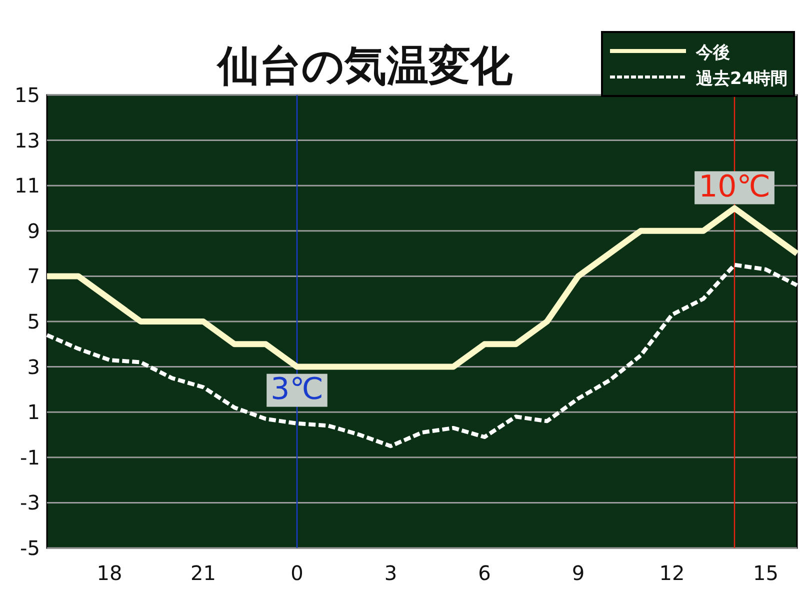 This screenshot has width=800, height=600. What do you see at coordinates (30, 457) in the screenshot?
I see `y-tick-label: -1` at bounding box center [30, 457].